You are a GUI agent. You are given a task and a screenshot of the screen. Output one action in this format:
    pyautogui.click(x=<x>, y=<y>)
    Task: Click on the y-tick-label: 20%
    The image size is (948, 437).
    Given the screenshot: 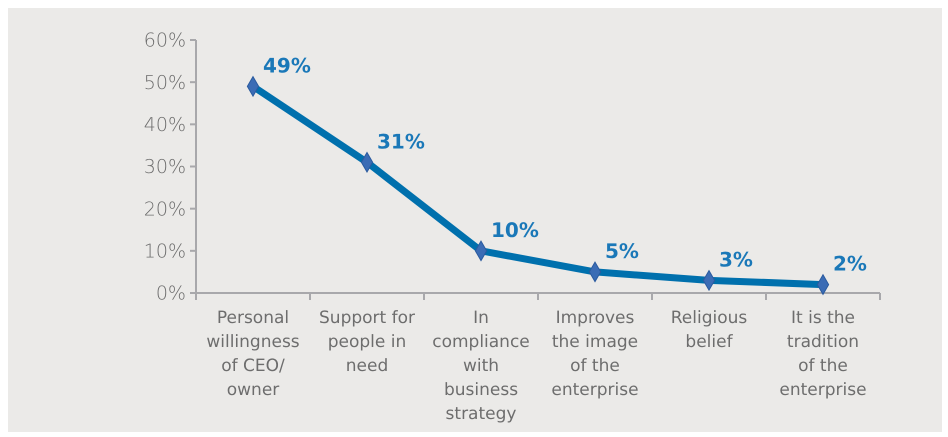 What is the action you would take?
    pyautogui.click(x=165, y=209)
    